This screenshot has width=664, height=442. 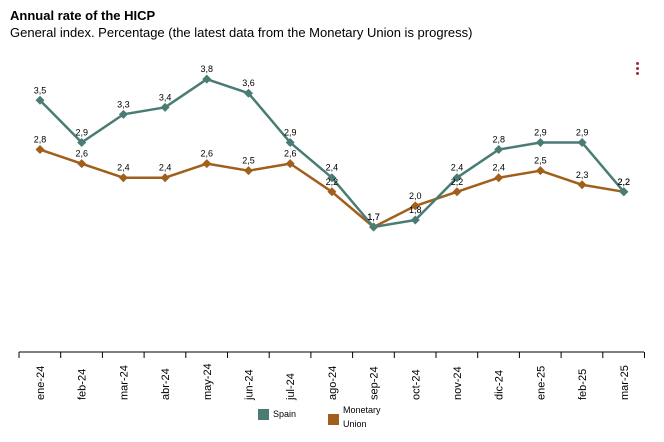 What do you see at coordinates (625, 382) in the screenshot?
I see `x-tick-label: mar-25` at bounding box center [625, 382].